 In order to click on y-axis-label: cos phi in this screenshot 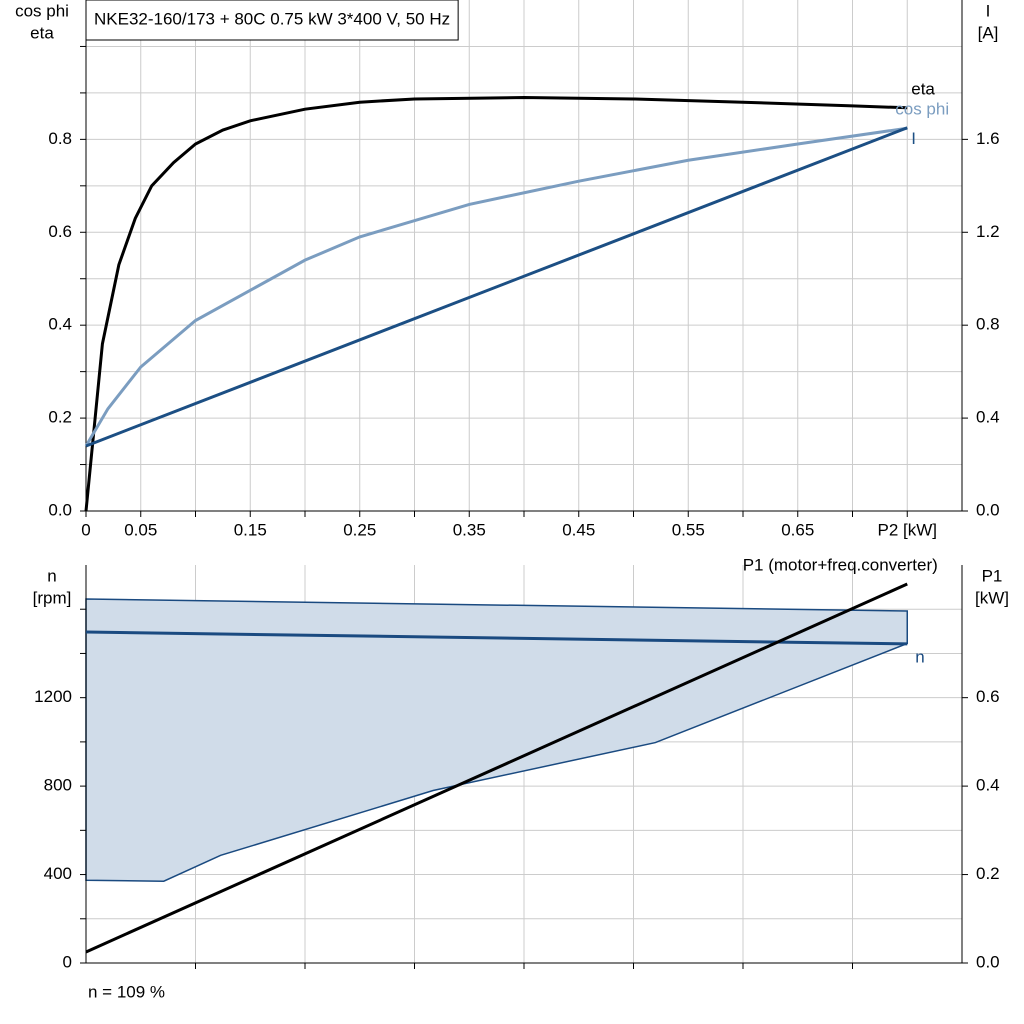, I will do `click(42, 10)`.